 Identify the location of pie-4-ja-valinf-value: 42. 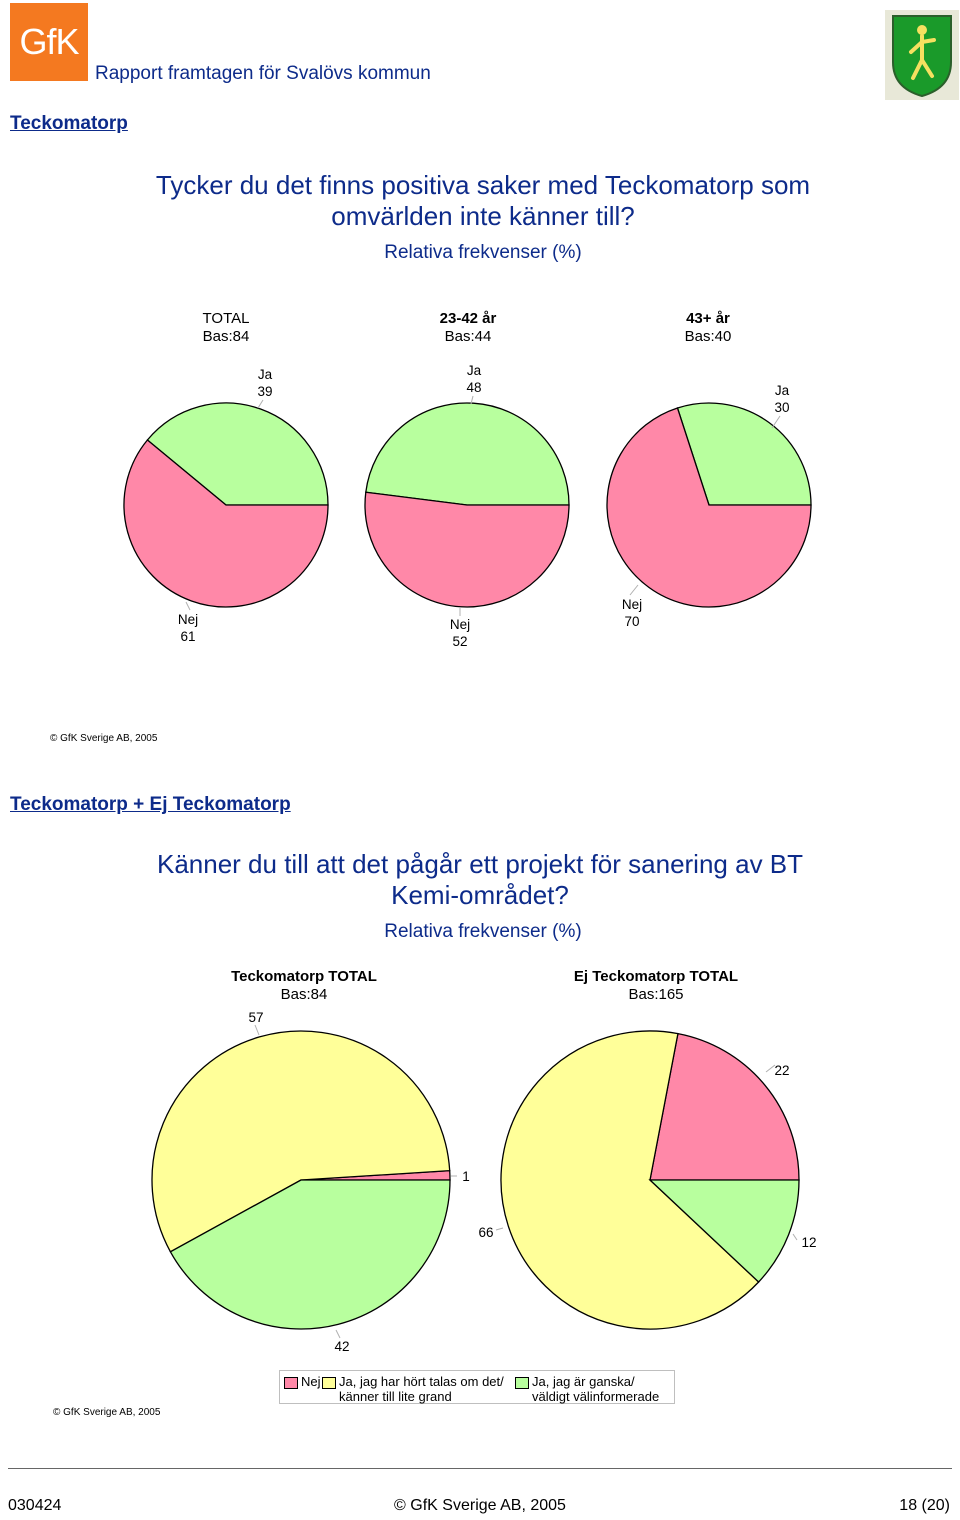
(342, 1346).